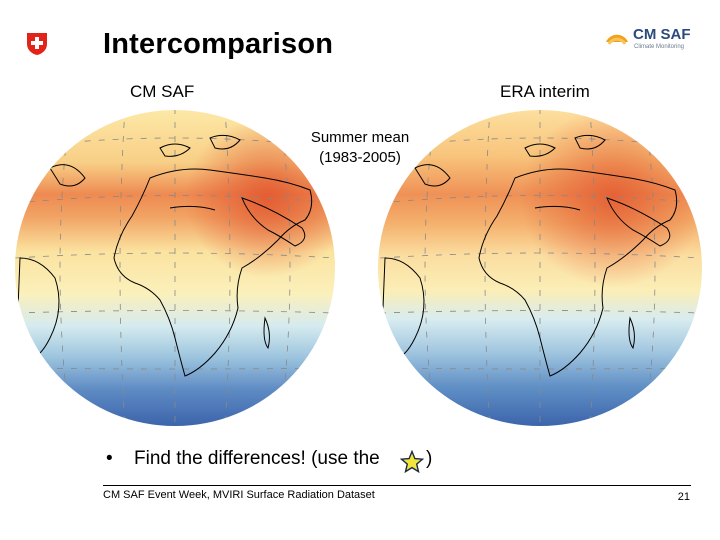 This screenshot has height=540, width=720. Describe the element at coordinates (412, 462) in the screenshot. I see `star-icon` at that location.